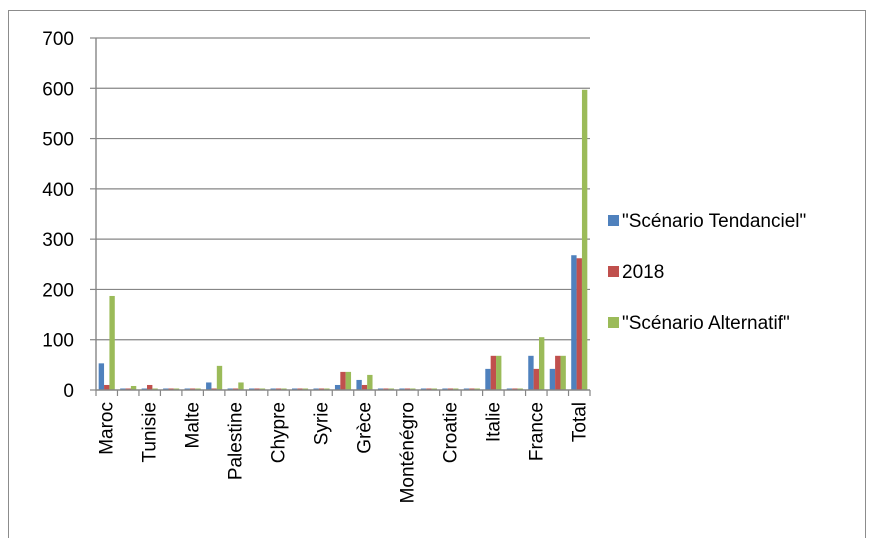 The width and height of the screenshot is (874, 542). Describe the element at coordinates (58, 341) in the screenshot. I see `y-tick-label: 100` at that location.